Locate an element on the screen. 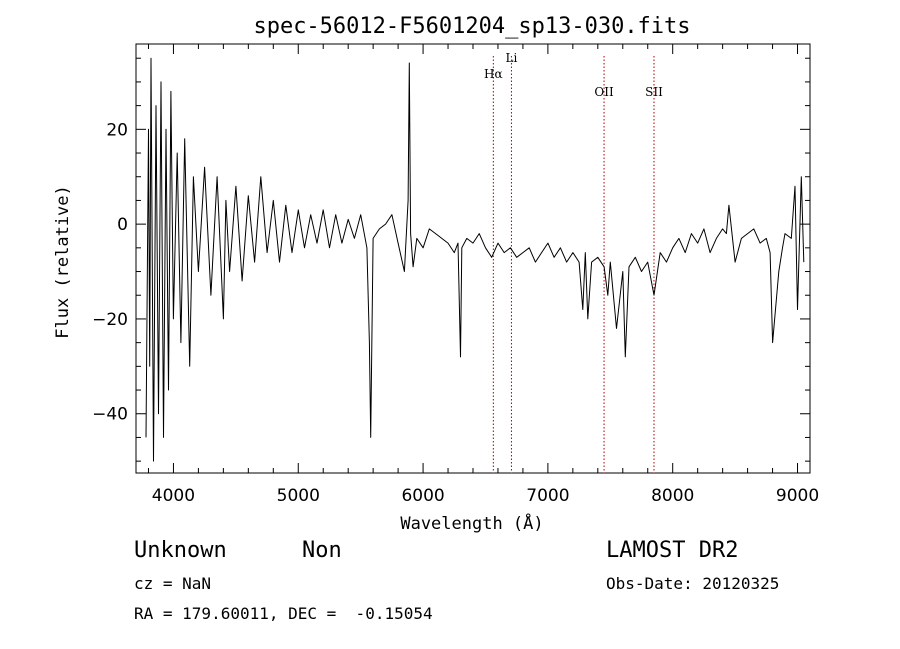 This screenshot has height=649, width=900. cz-value: cz = NaN is located at coordinates (173, 583).